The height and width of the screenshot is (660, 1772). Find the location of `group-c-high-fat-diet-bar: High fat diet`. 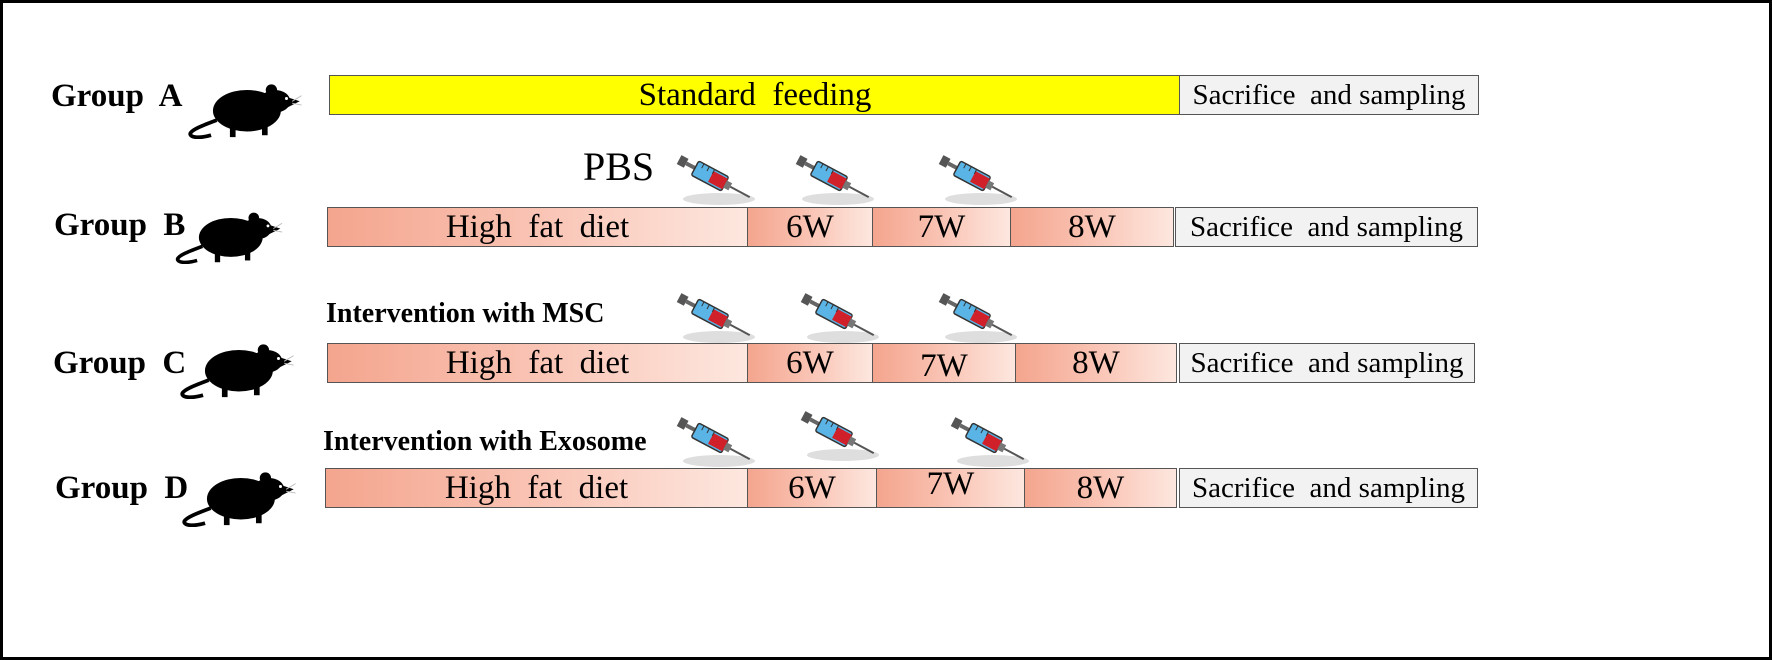

group-c-high-fat-diet-bar: High fat diet is located at coordinates (537, 363).